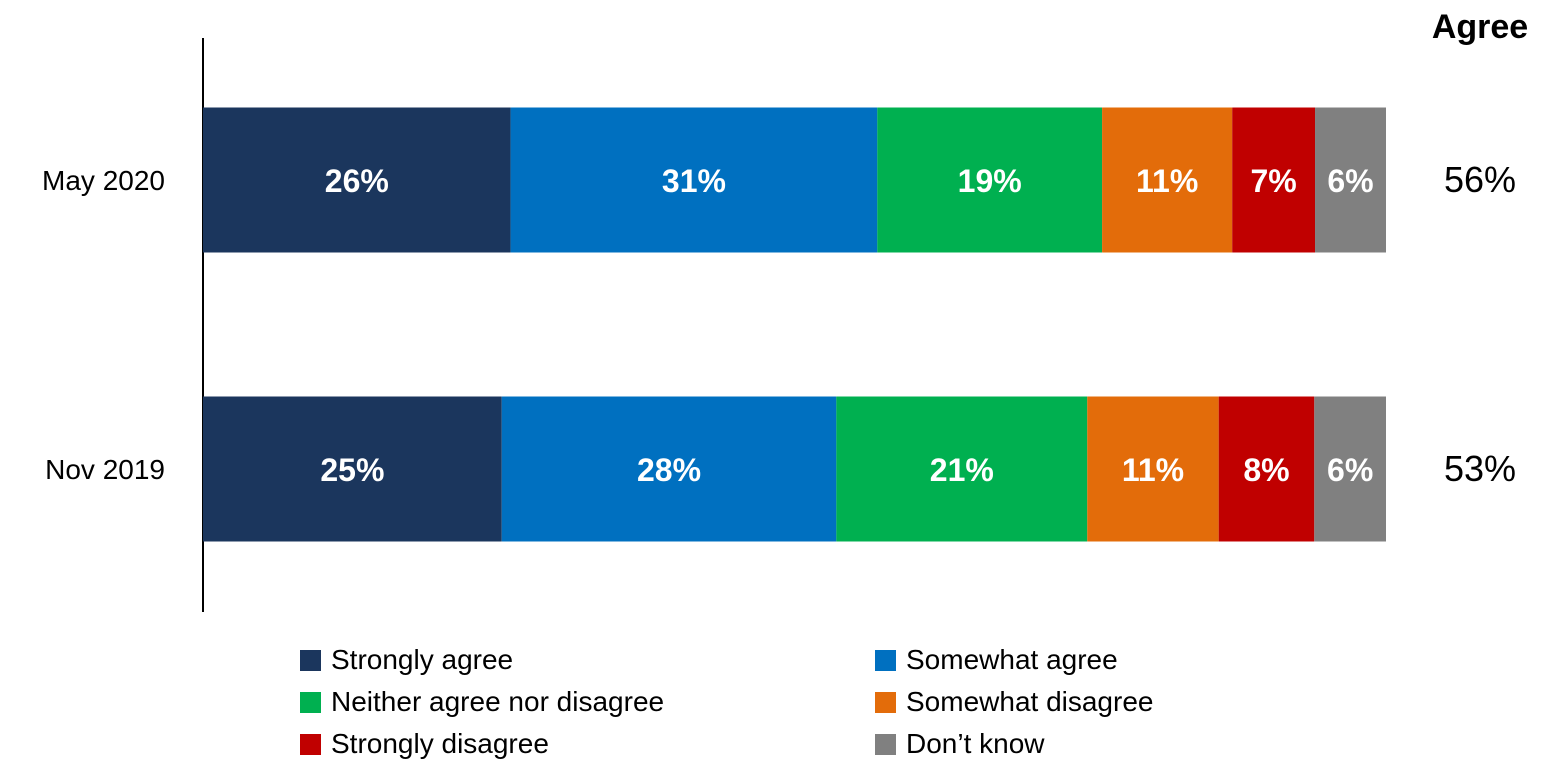 The image size is (1544, 778). What do you see at coordinates (1012, 659) in the screenshot?
I see `legend-label: Somewhat agree` at bounding box center [1012, 659].